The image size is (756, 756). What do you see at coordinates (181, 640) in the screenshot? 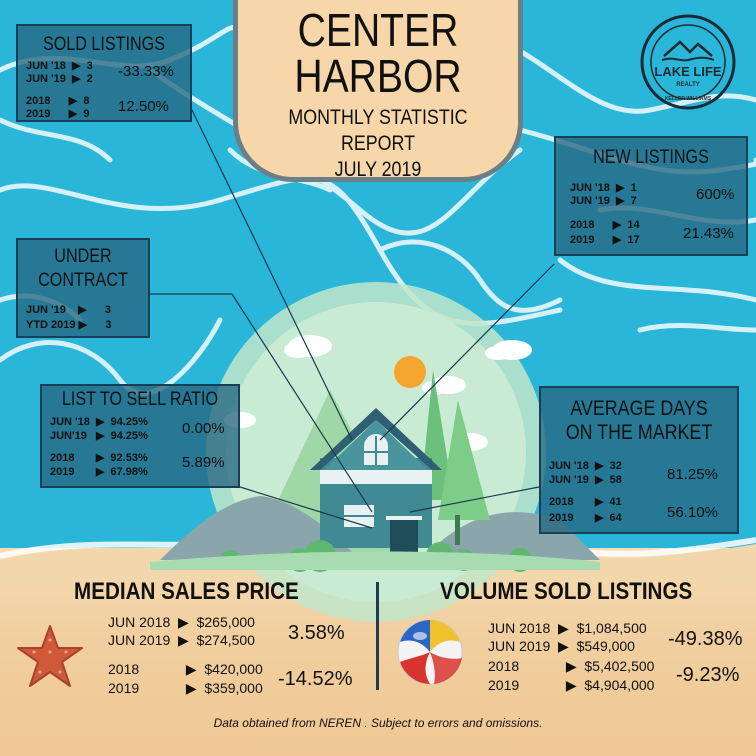
I see `median-row-jun2019: JUN 2019 ▶ $274,500` at bounding box center [181, 640].